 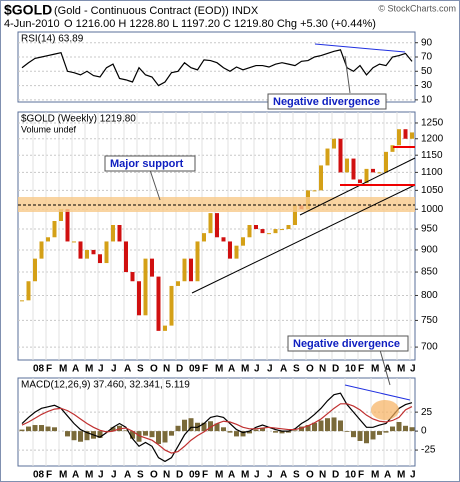 What do you see at coordinates (427, 57) in the screenshot?
I see `y-tick-label: 70` at bounding box center [427, 57].